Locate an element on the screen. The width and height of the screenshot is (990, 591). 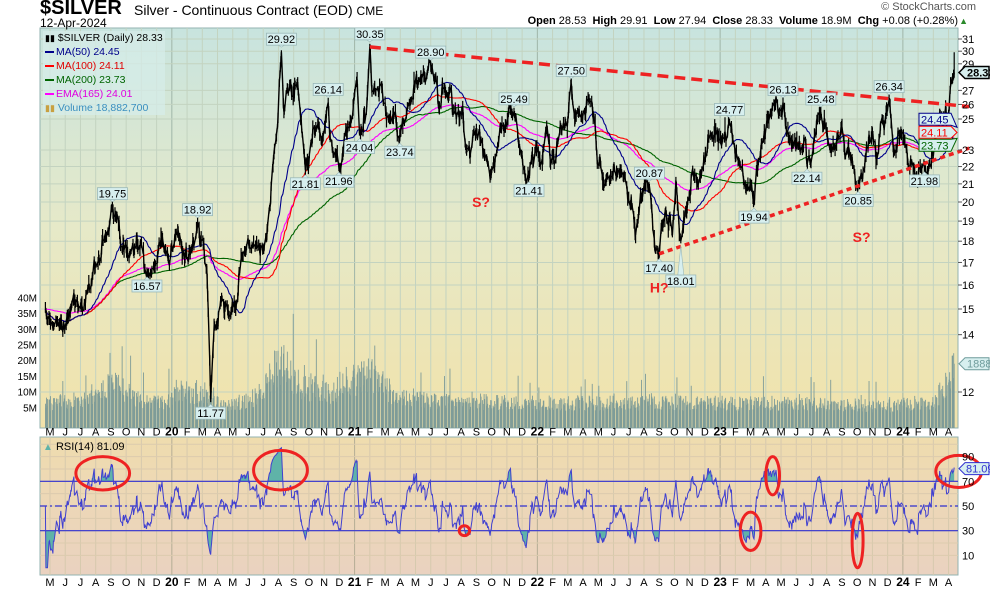
rsi-legend: ▲ RSI(14) 81.09 is located at coordinates (83, 447).